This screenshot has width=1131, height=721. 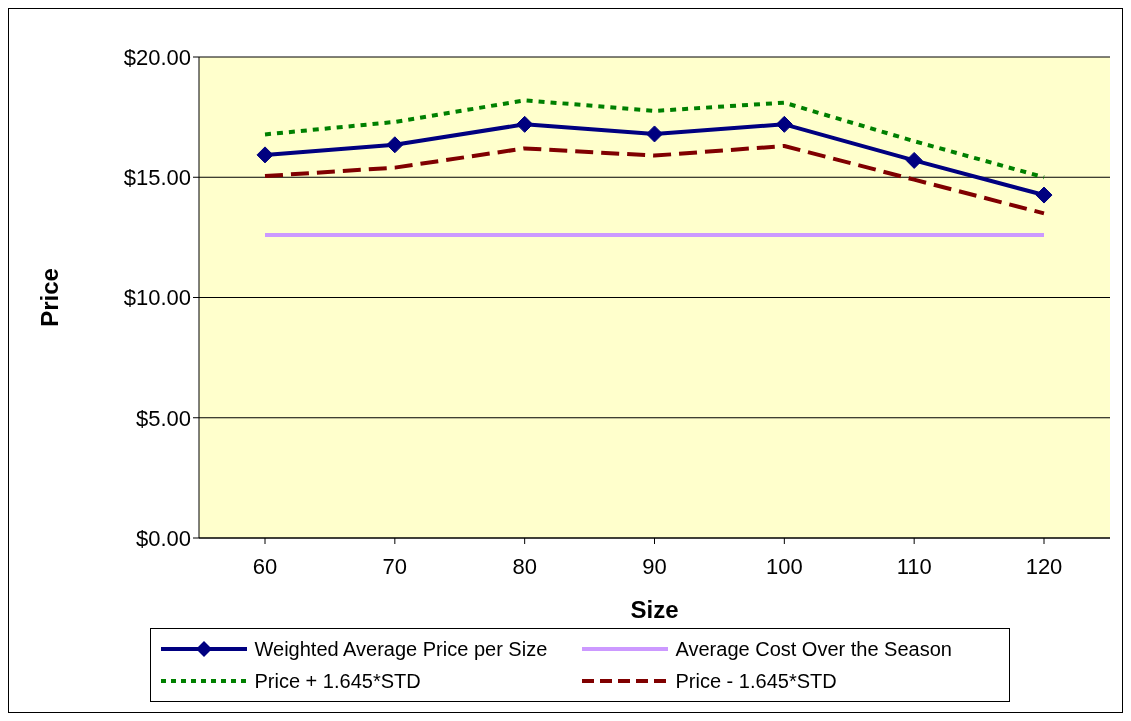 I want to click on x-tick-label: 80, so click(x=524, y=566).